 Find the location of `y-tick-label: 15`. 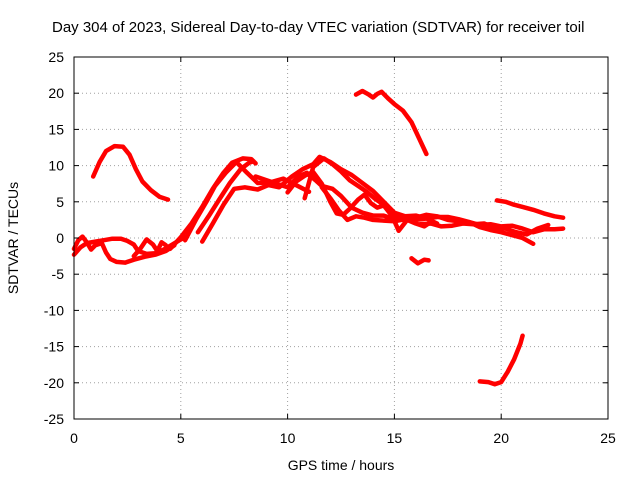

y-tick-label: 15 is located at coordinates (56, 129).